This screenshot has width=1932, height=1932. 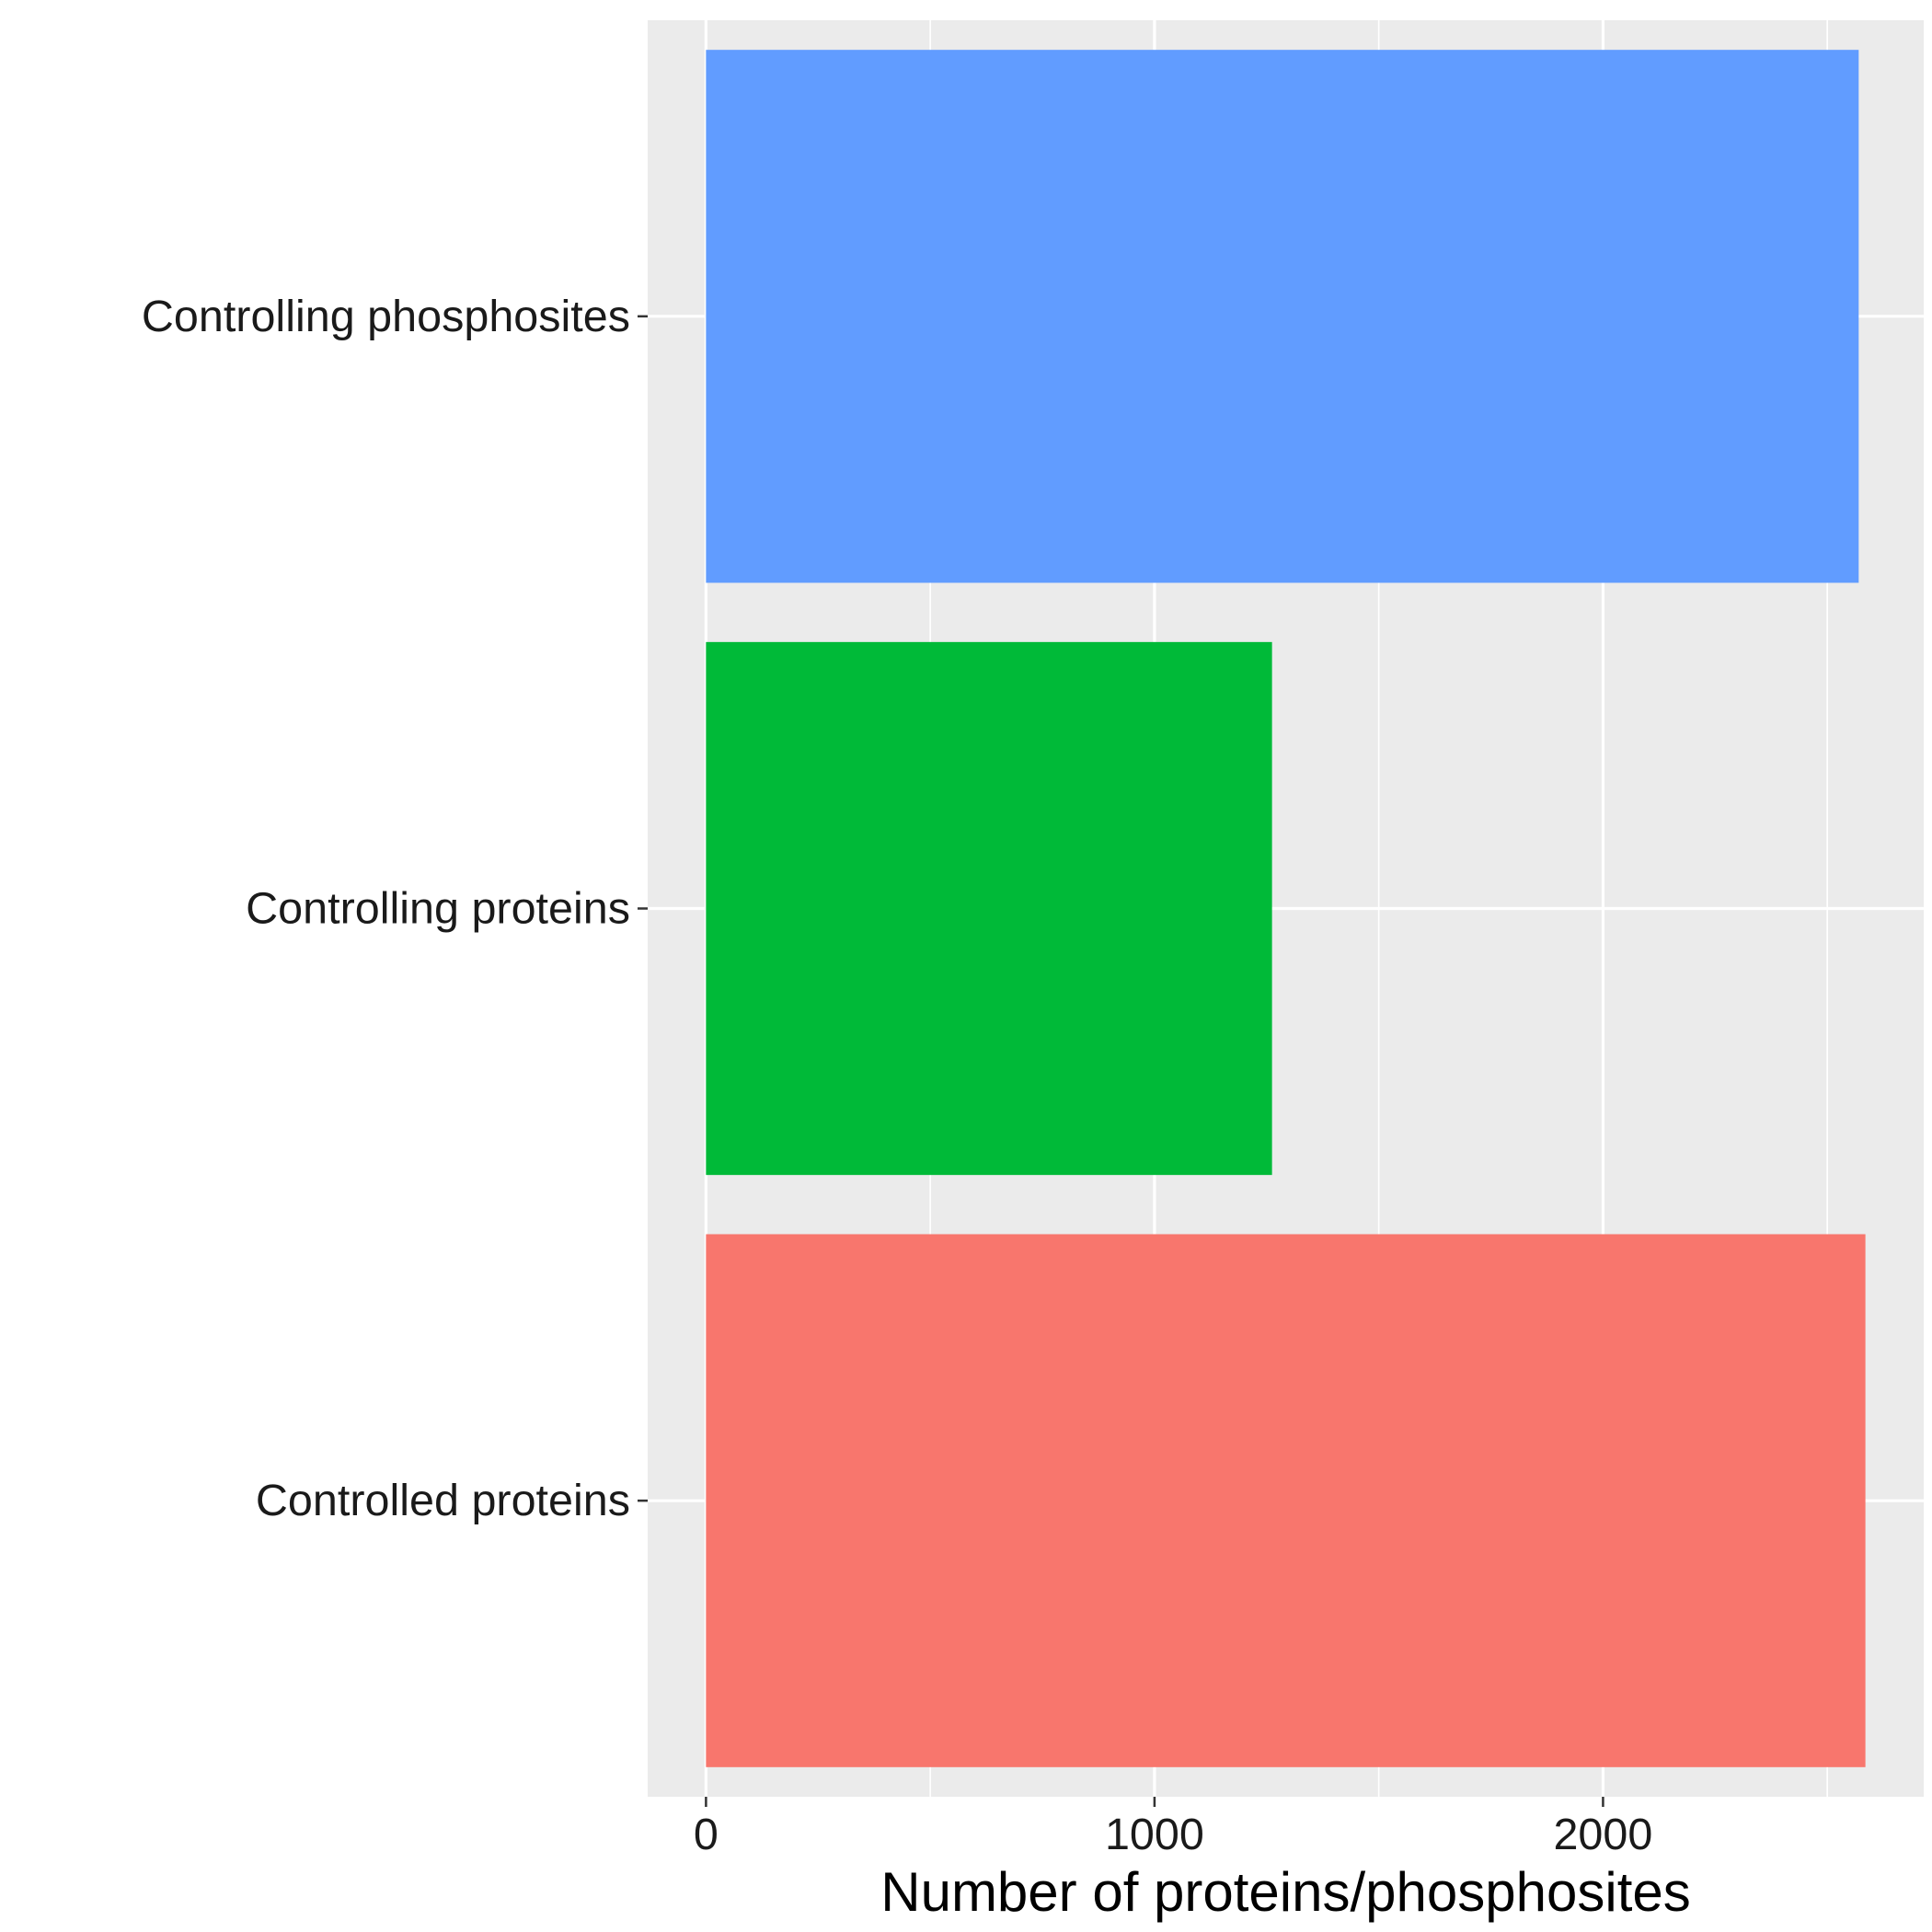 What do you see at coordinates (438, 909) in the screenshot?
I see `y-tick-label: Controlling proteins` at bounding box center [438, 909].